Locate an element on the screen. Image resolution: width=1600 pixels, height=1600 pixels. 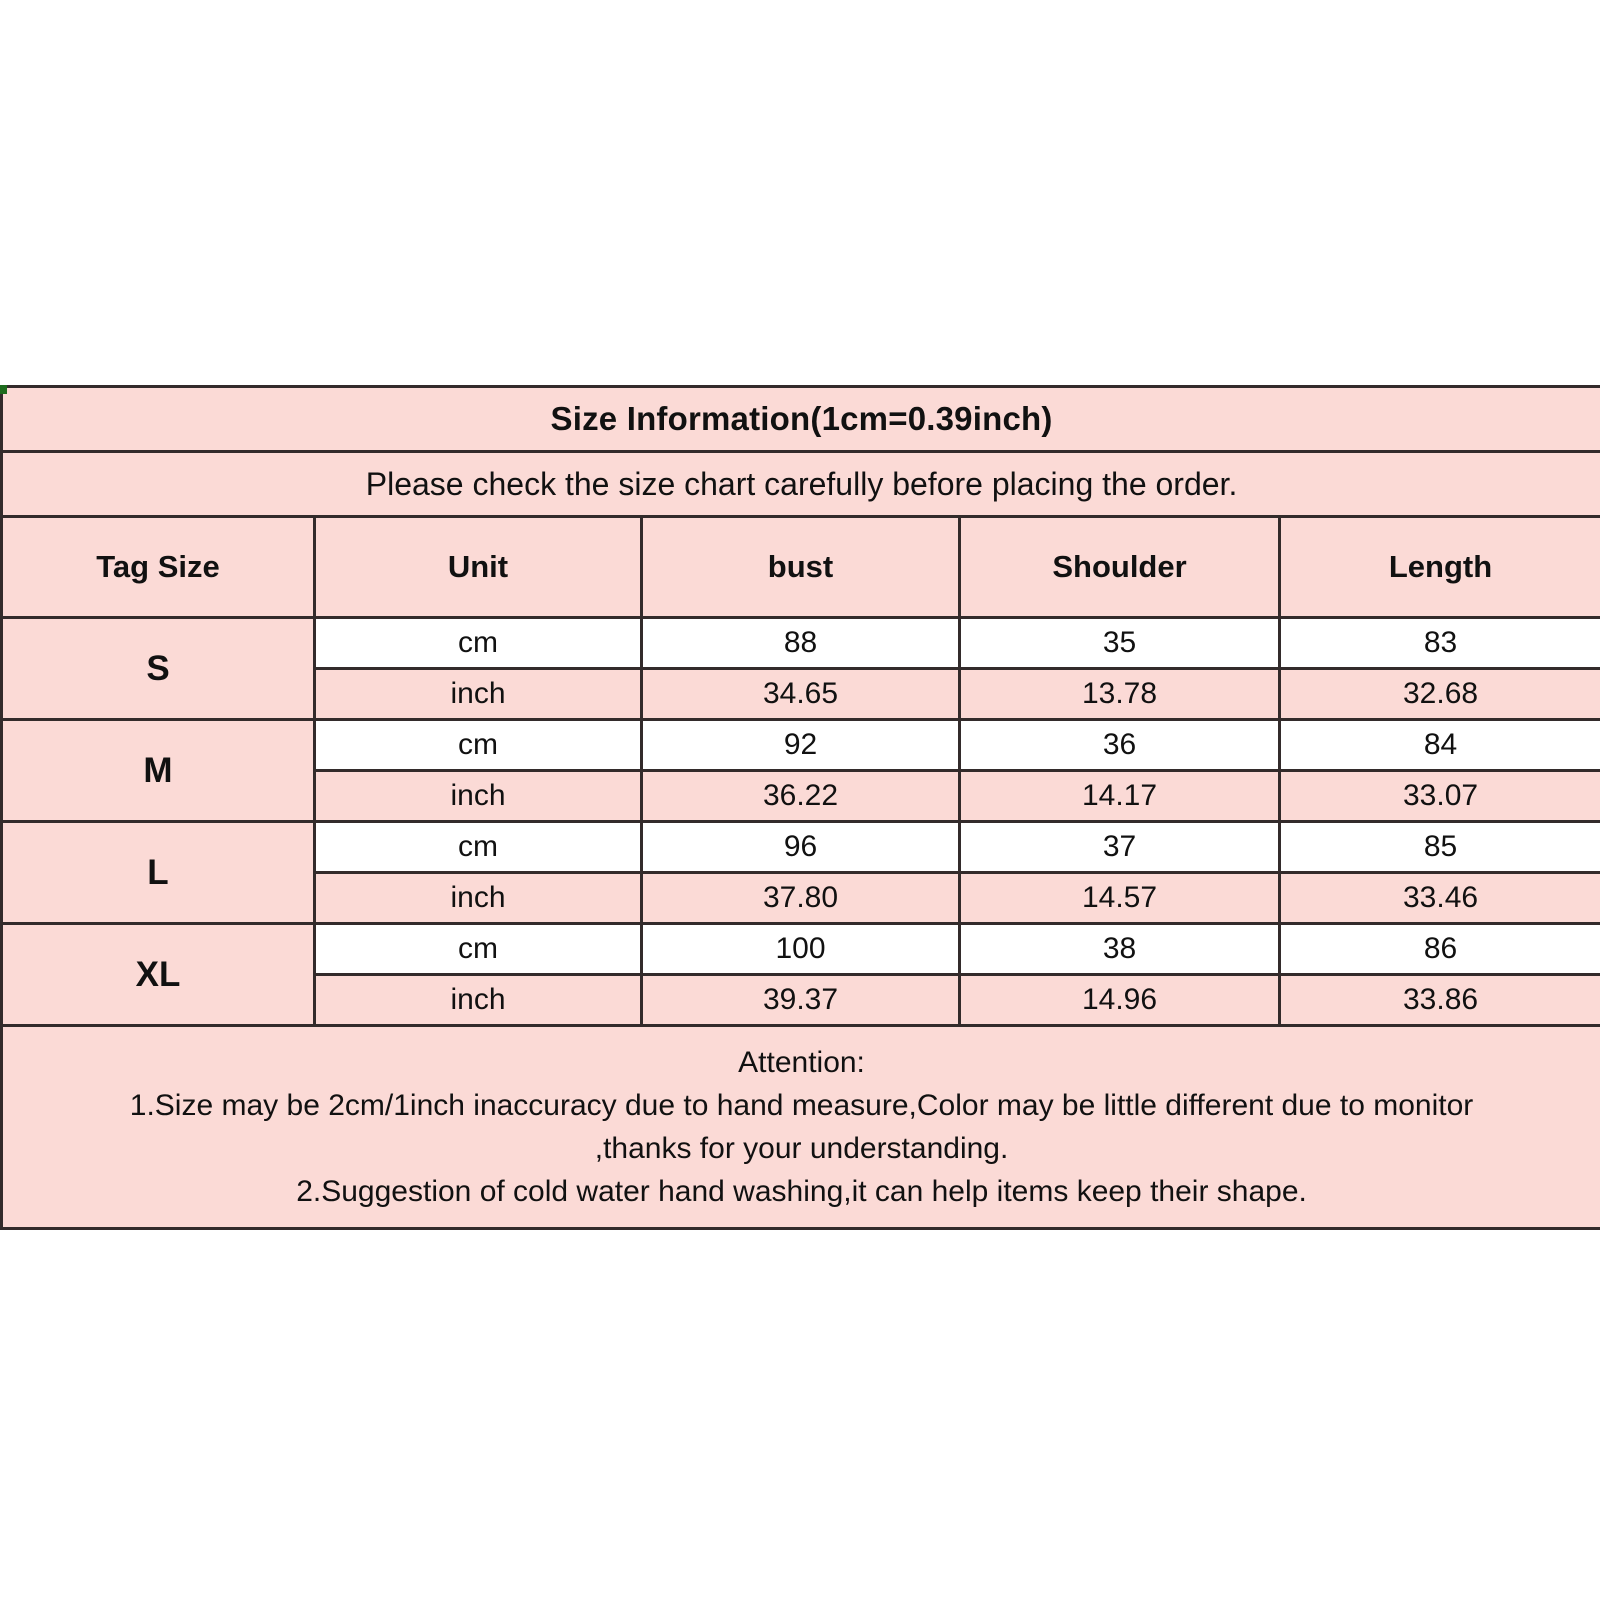
length-l-inch: 33.46 is located at coordinates (1438, 898).